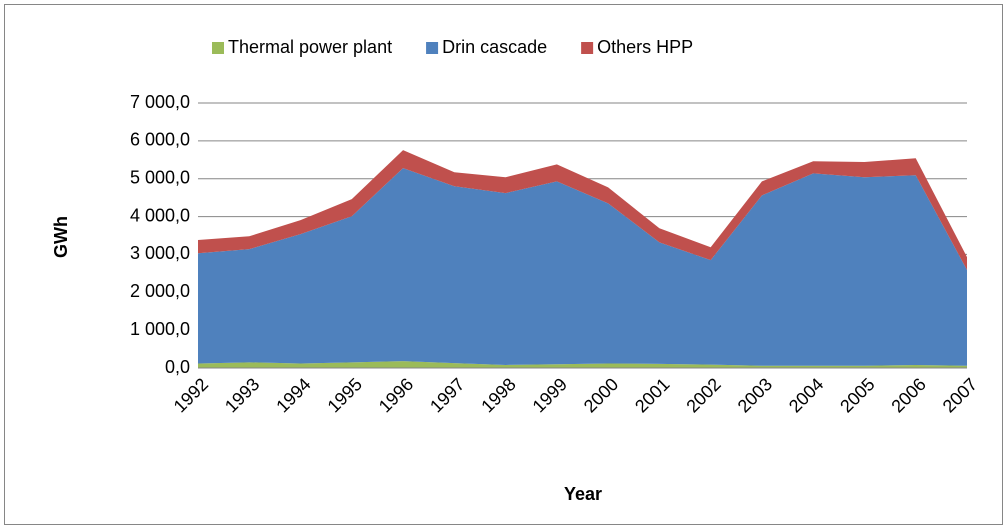 The height and width of the screenshot is (530, 1007). What do you see at coordinates (160, 291) in the screenshot?
I see `y-tick-label: 2 000,0` at bounding box center [160, 291].